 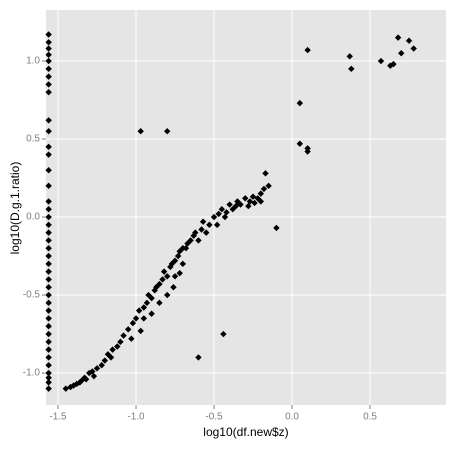 What do you see at coordinates (136, 417) in the screenshot?
I see `x-tick-label: -1.0` at bounding box center [136, 417].